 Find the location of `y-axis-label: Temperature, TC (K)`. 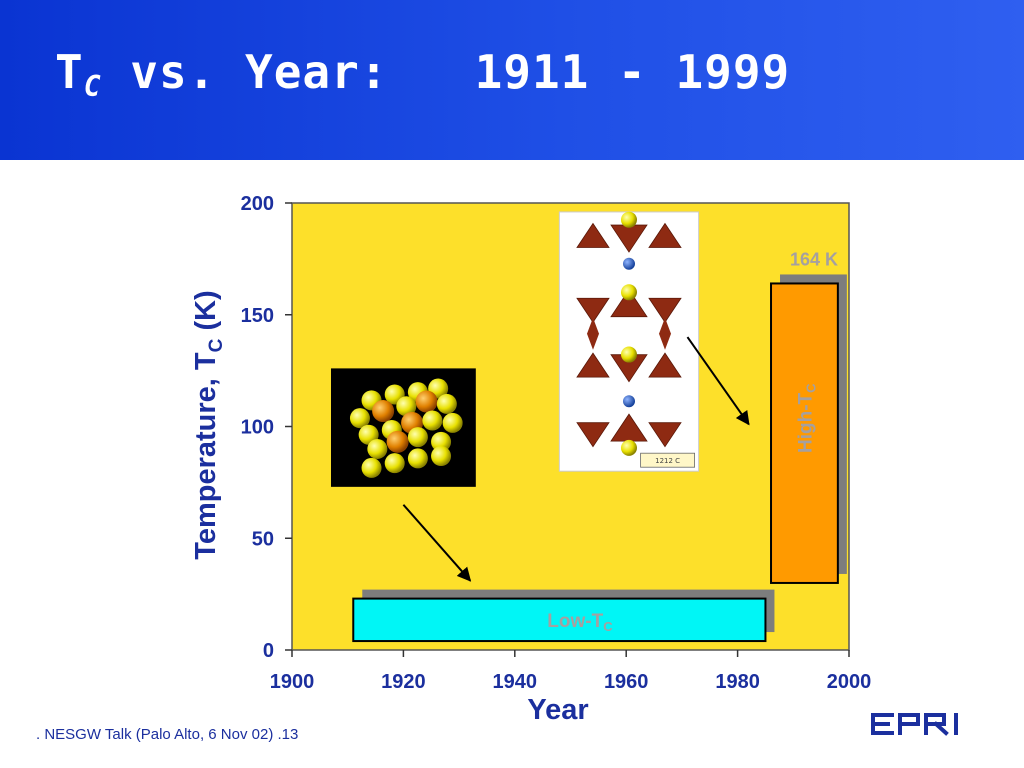

y-axis-label: Temperature, TC (K) is located at coordinates (208, 425).